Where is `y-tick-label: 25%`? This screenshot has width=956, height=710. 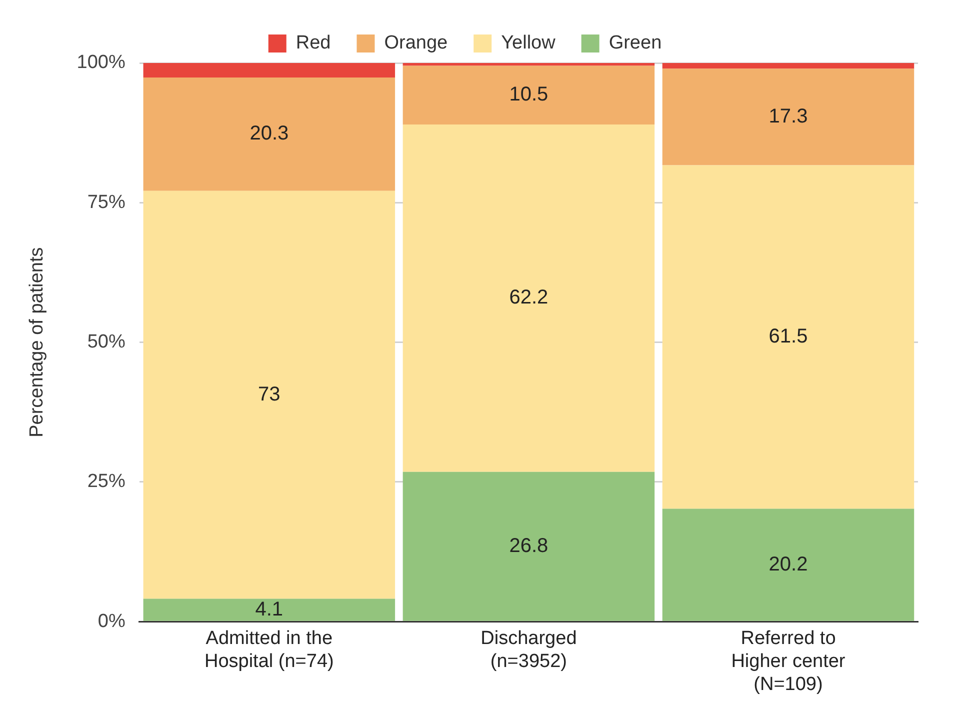
y-tick-label: 25% is located at coordinates (106, 481).